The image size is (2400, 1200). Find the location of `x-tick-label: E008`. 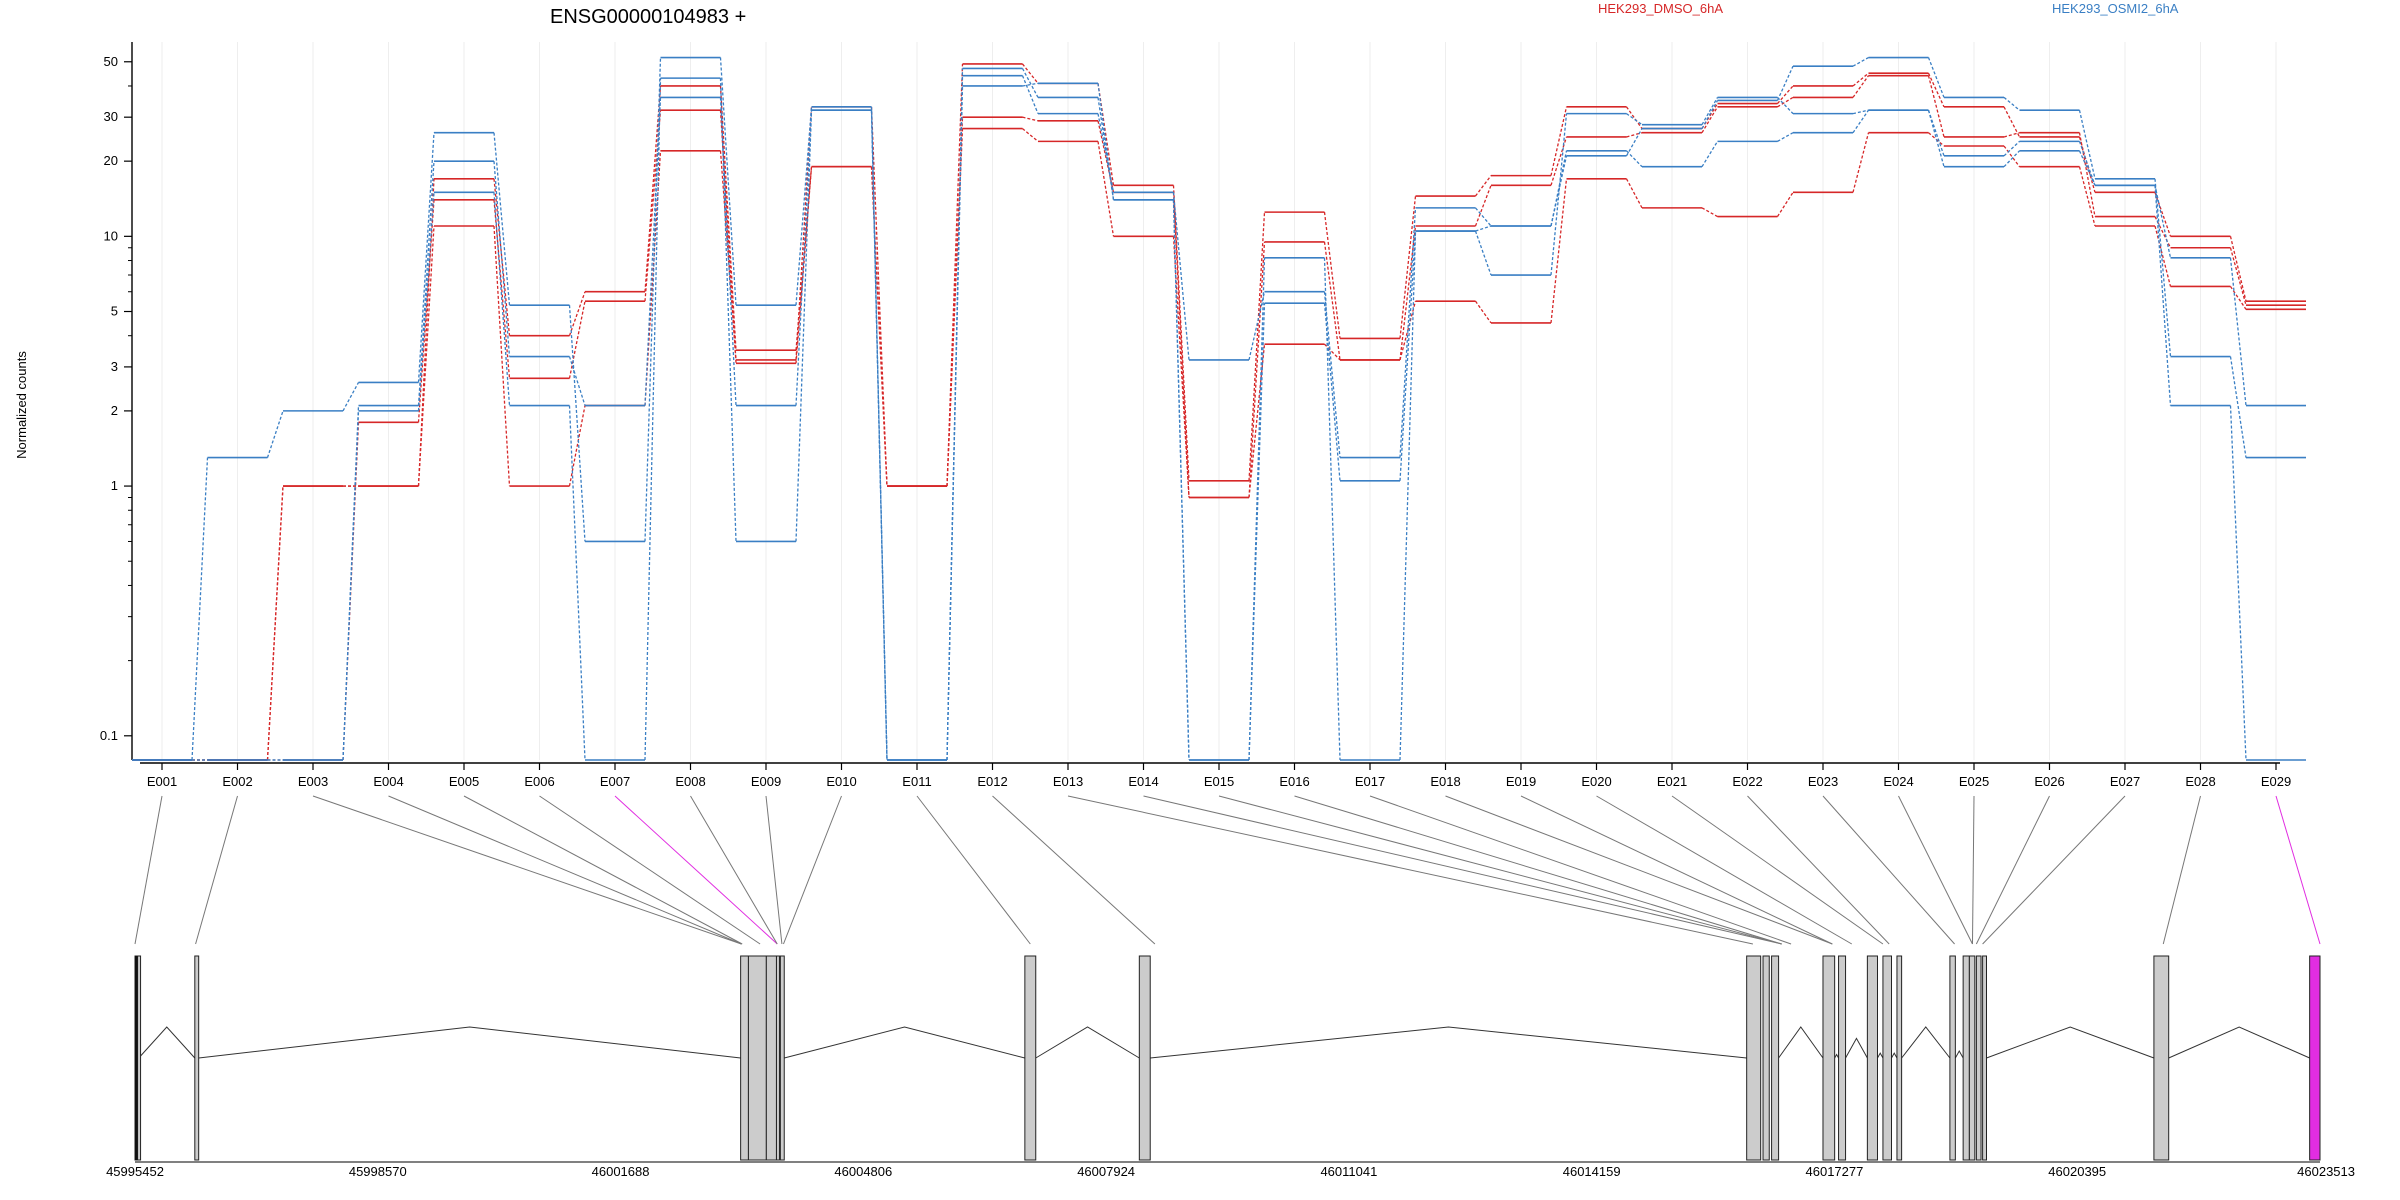

x-tick-label: E008 is located at coordinates (690, 781).